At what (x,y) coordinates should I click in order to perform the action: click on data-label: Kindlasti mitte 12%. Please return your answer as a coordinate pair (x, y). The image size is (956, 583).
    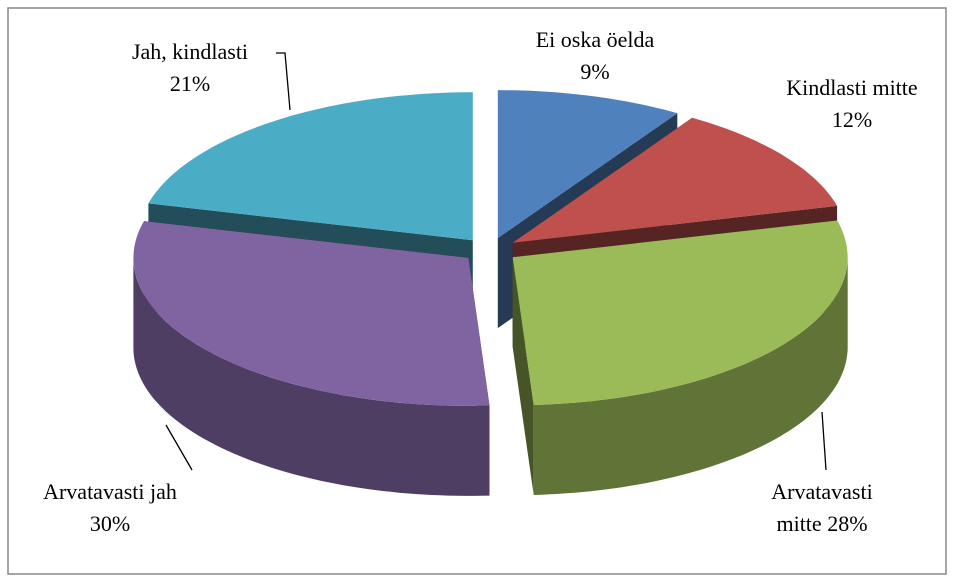
    Looking at the image, I should click on (849, 104).